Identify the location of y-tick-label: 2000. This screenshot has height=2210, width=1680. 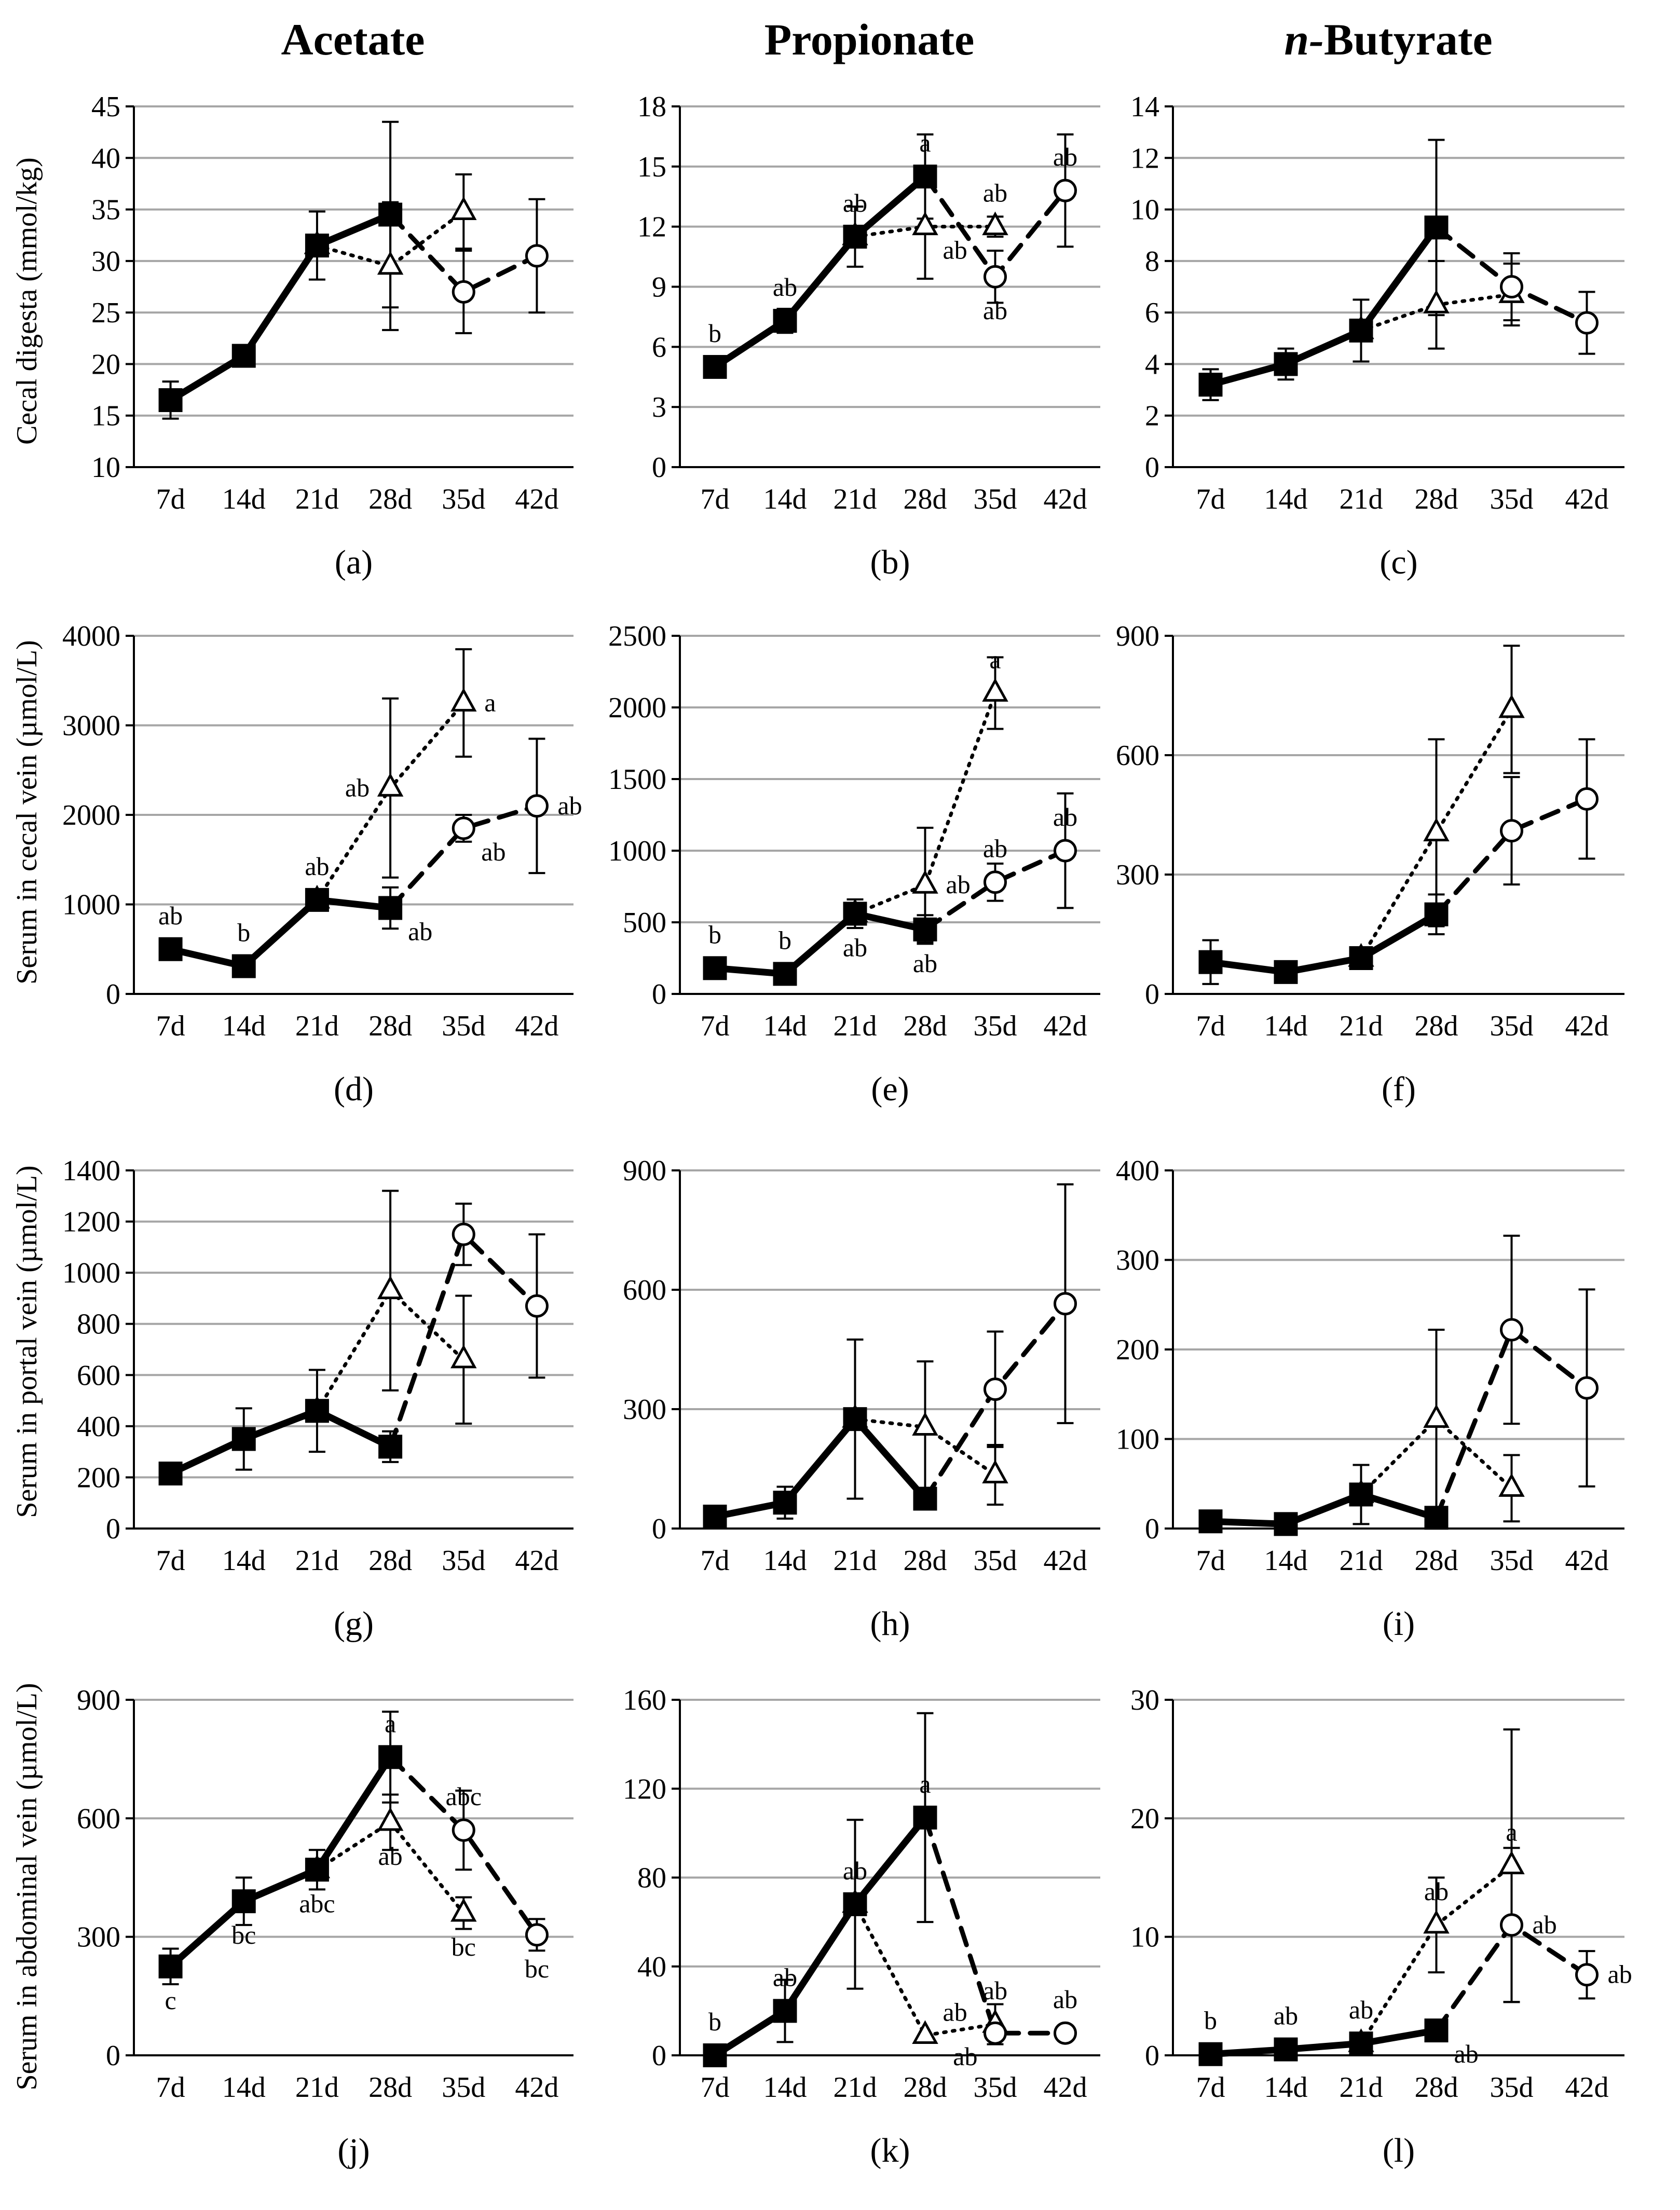
(91, 815).